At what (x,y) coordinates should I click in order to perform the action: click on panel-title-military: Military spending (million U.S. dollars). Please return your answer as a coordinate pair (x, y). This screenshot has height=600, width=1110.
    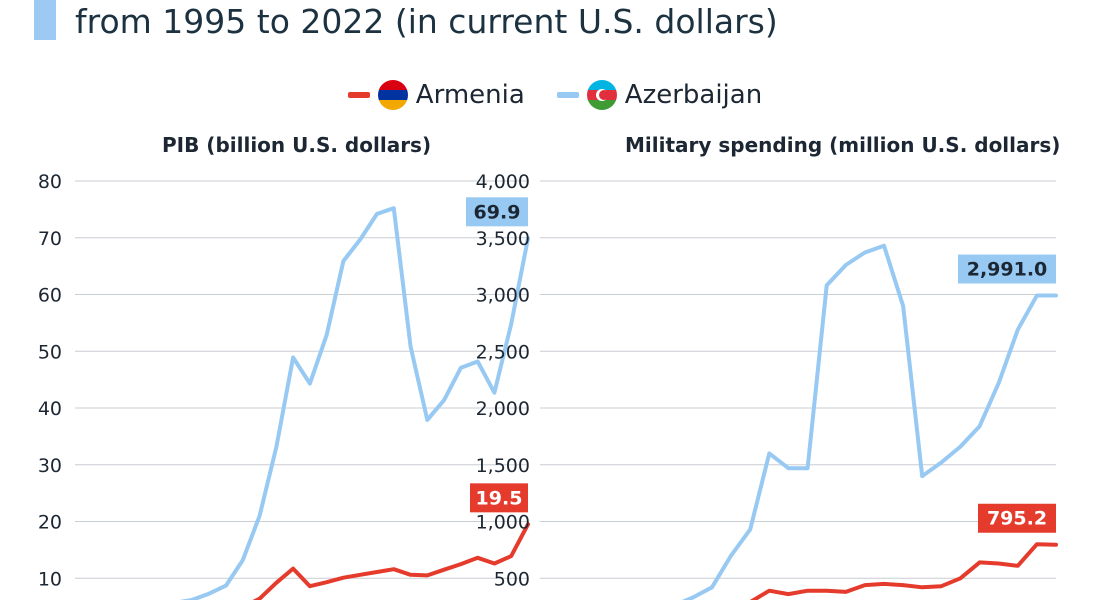
    Looking at the image, I should click on (843, 145).